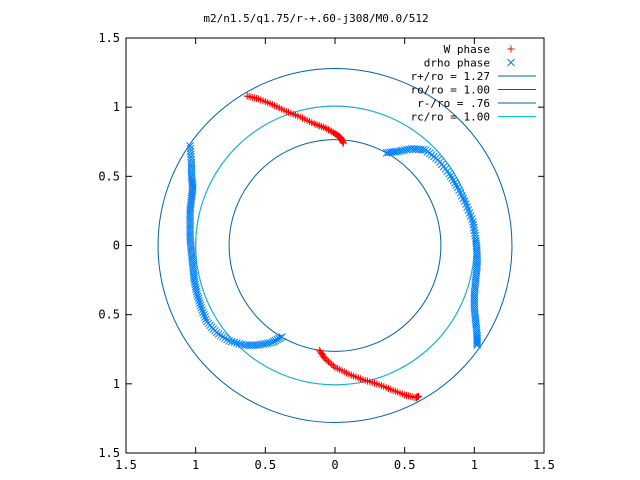  Describe the element at coordinates (315, 18) in the screenshot. I see `chart-title: m2/n1.5/q1.75/r-+.60-j308/M0.0/512` at that location.